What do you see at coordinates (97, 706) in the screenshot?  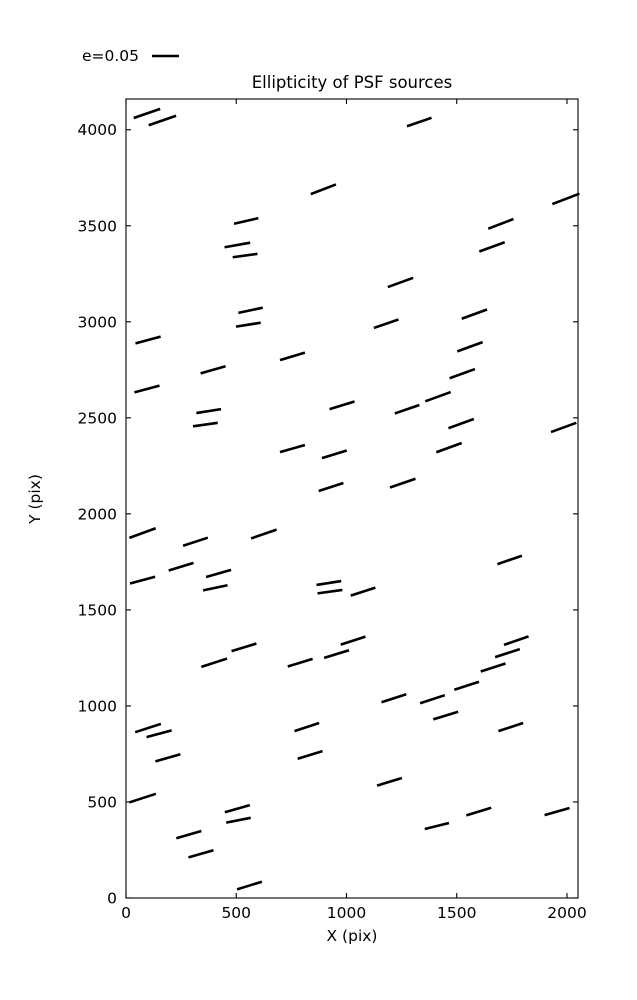 I see `y-tick-label: 1000` at bounding box center [97, 706].